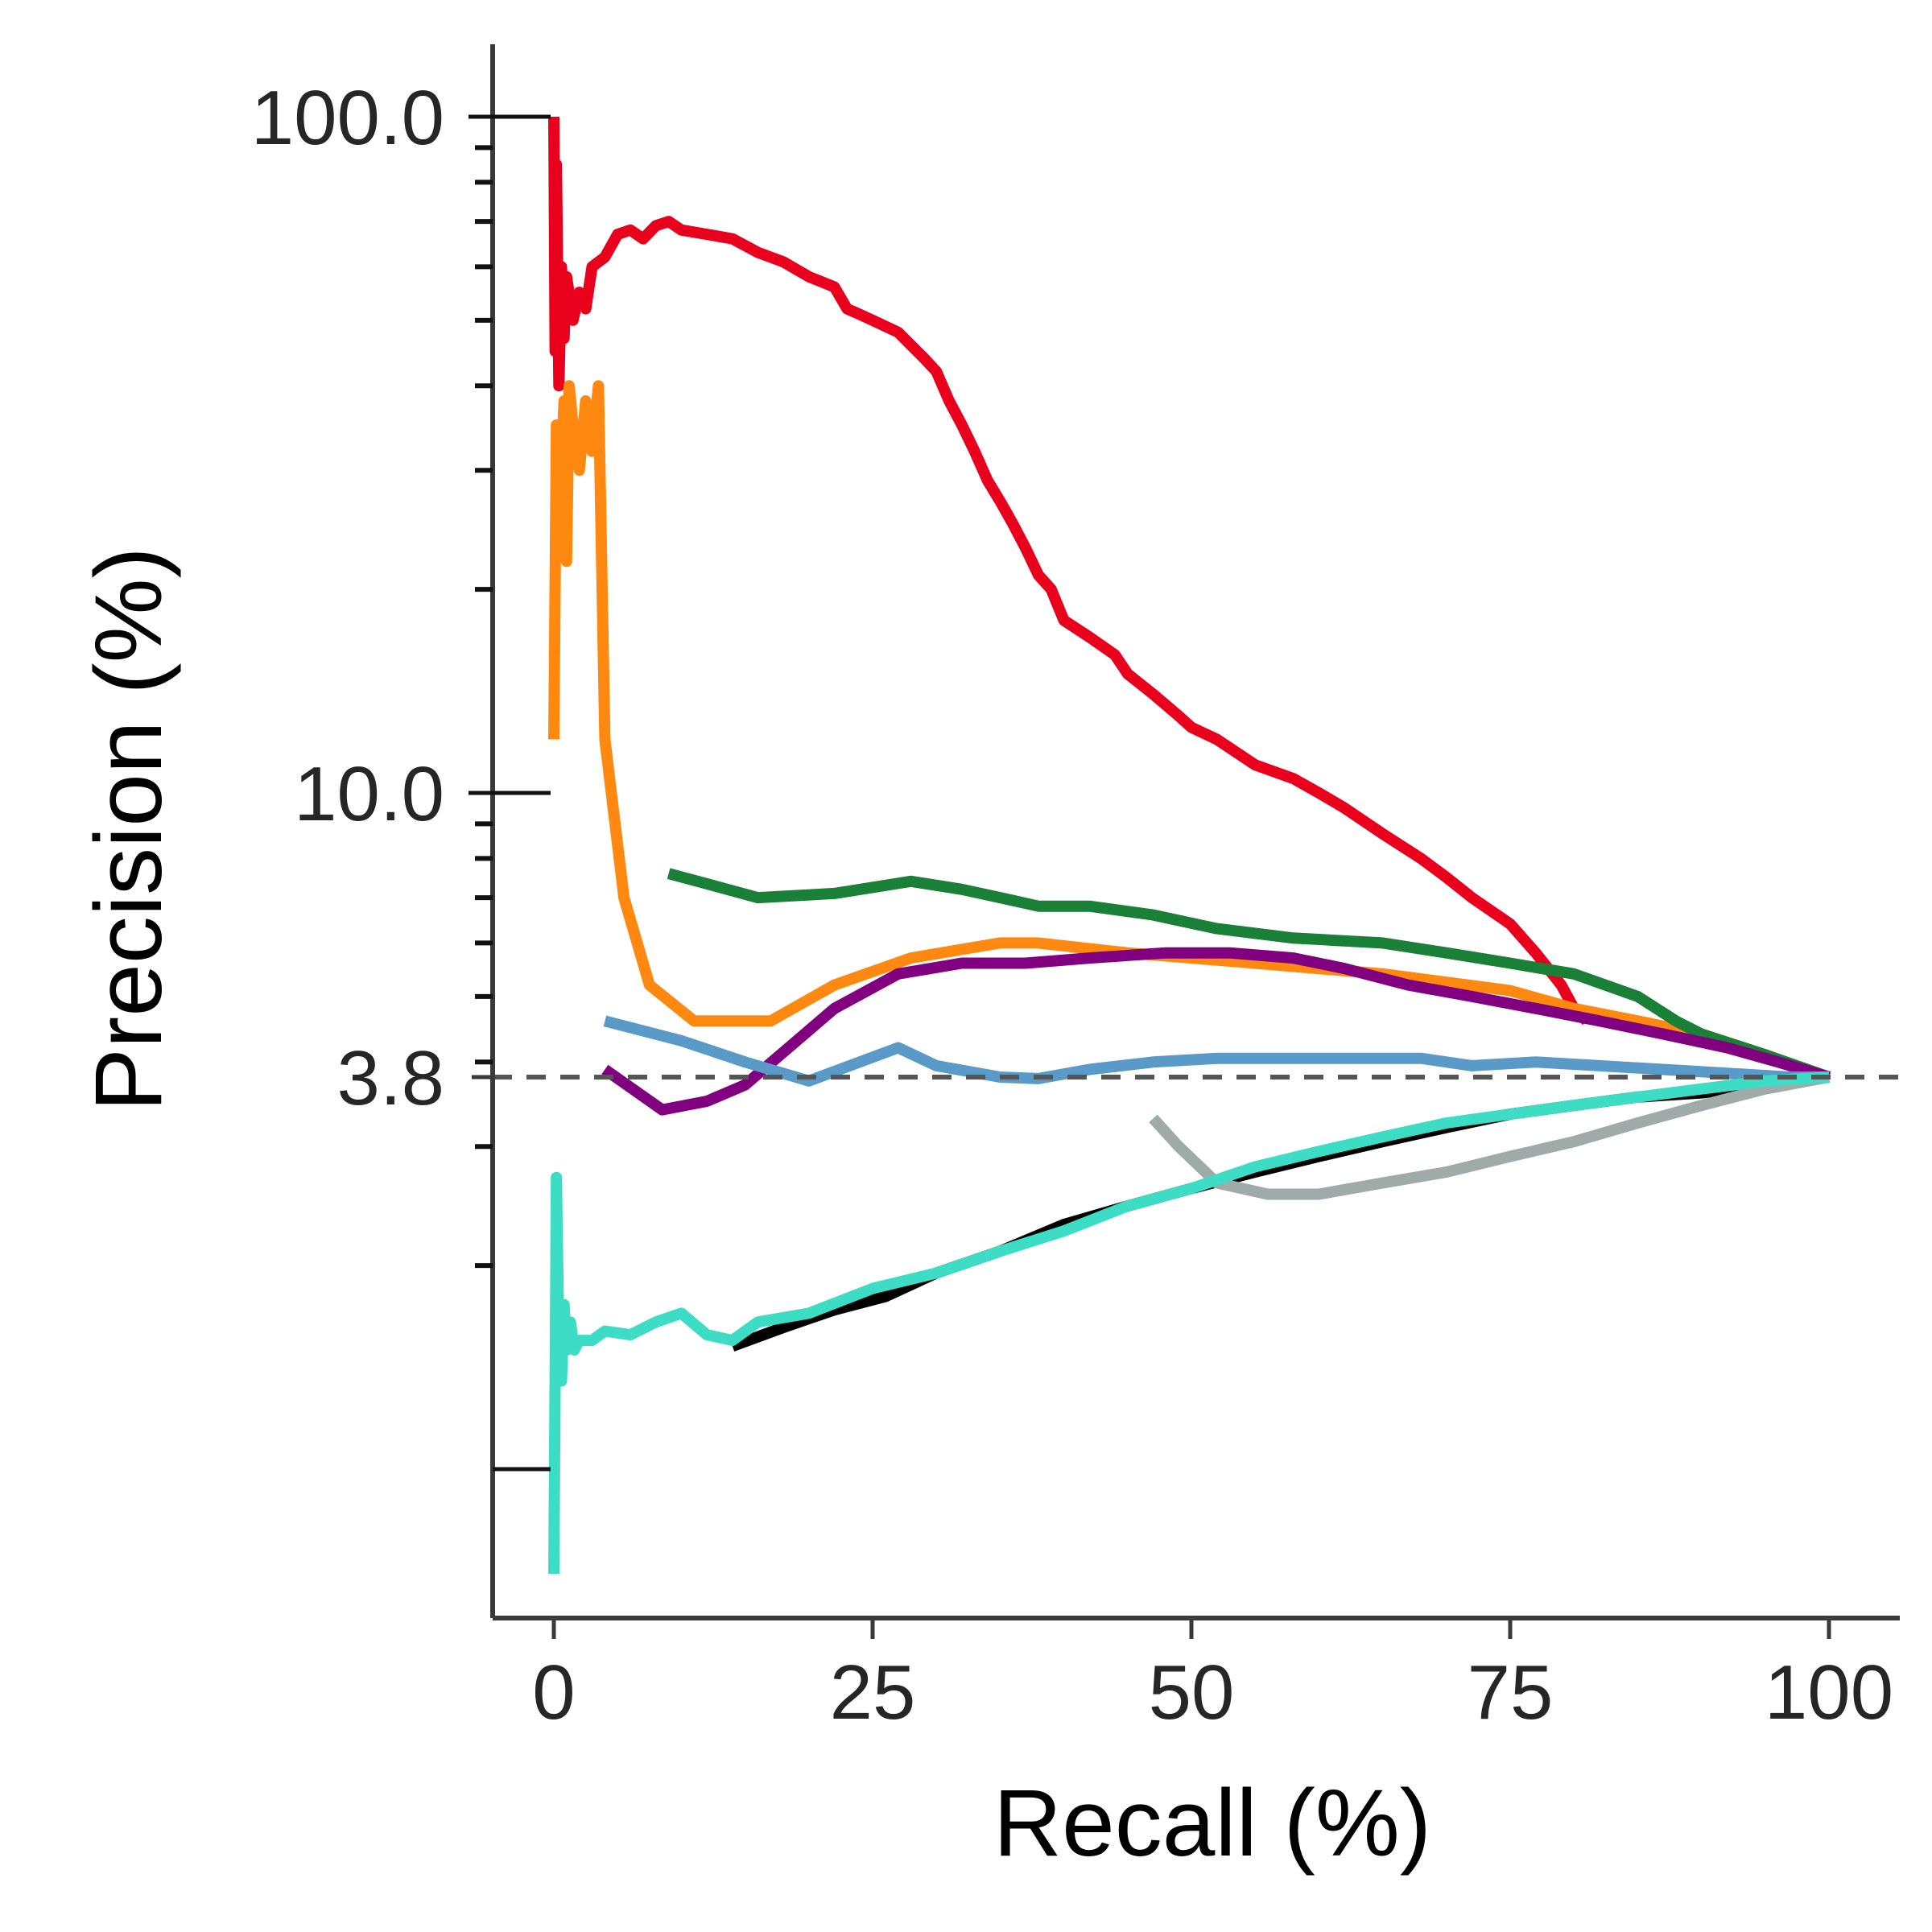  I want to click on x-tick-label: 50, so click(1192, 1692).